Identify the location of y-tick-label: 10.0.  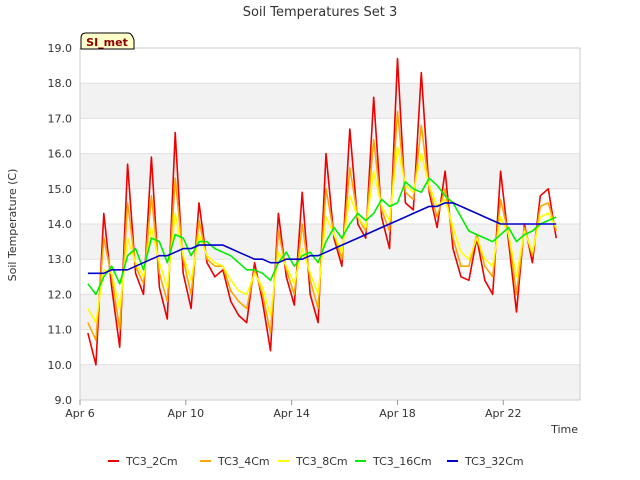
(60, 365).